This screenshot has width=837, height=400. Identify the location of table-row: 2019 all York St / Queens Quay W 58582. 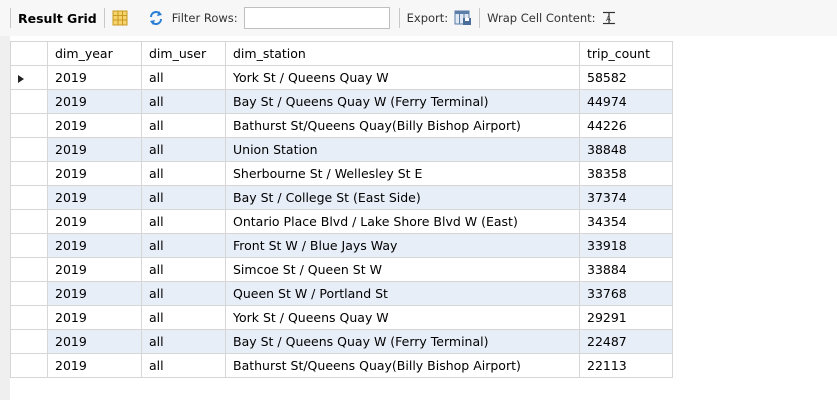
(341, 77).